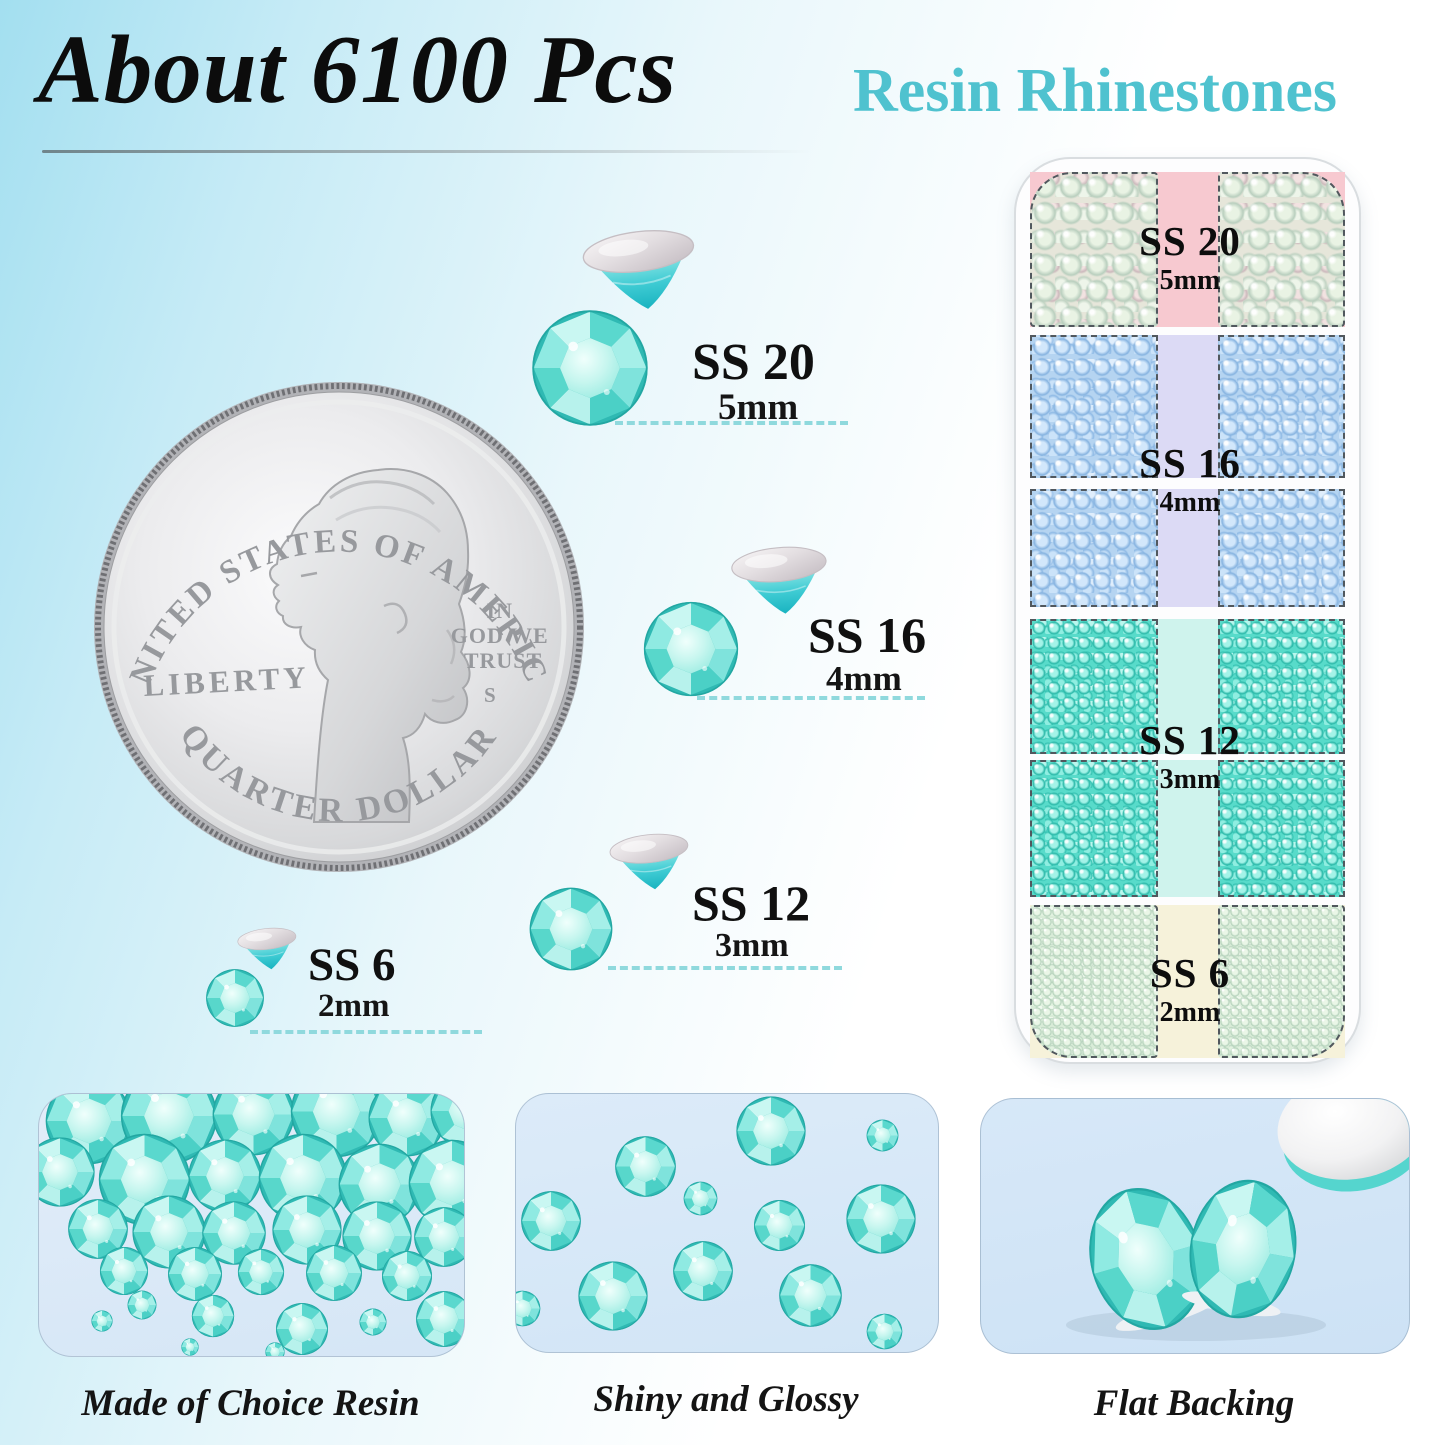 The height and width of the screenshot is (1445, 1445). I want to click on rhinestone-back-icon, so click(650, 863).